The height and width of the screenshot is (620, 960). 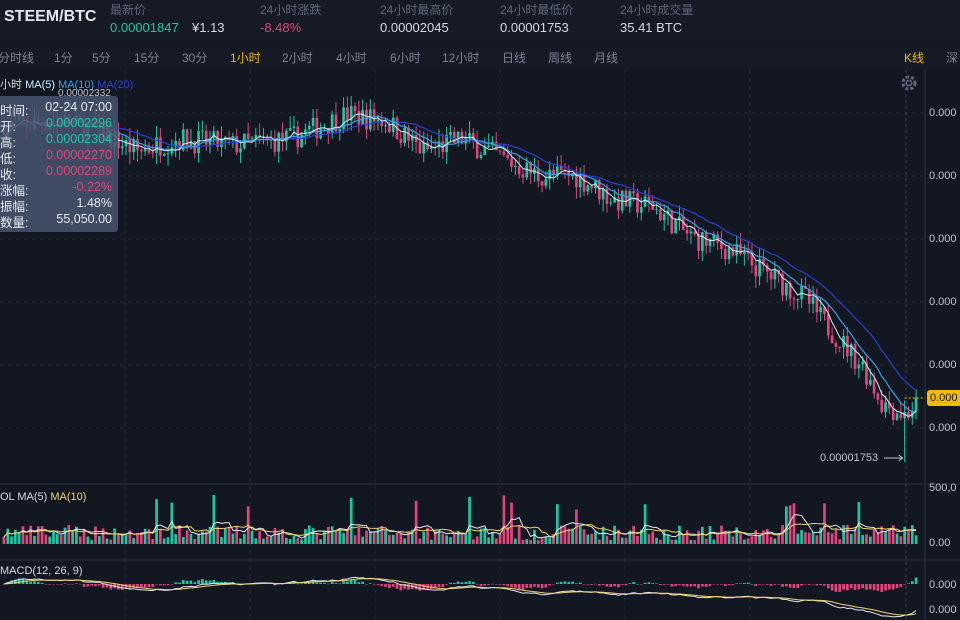 What do you see at coordinates (606, 58) in the screenshot?
I see `tab-1mo: 月线` at bounding box center [606, 58].